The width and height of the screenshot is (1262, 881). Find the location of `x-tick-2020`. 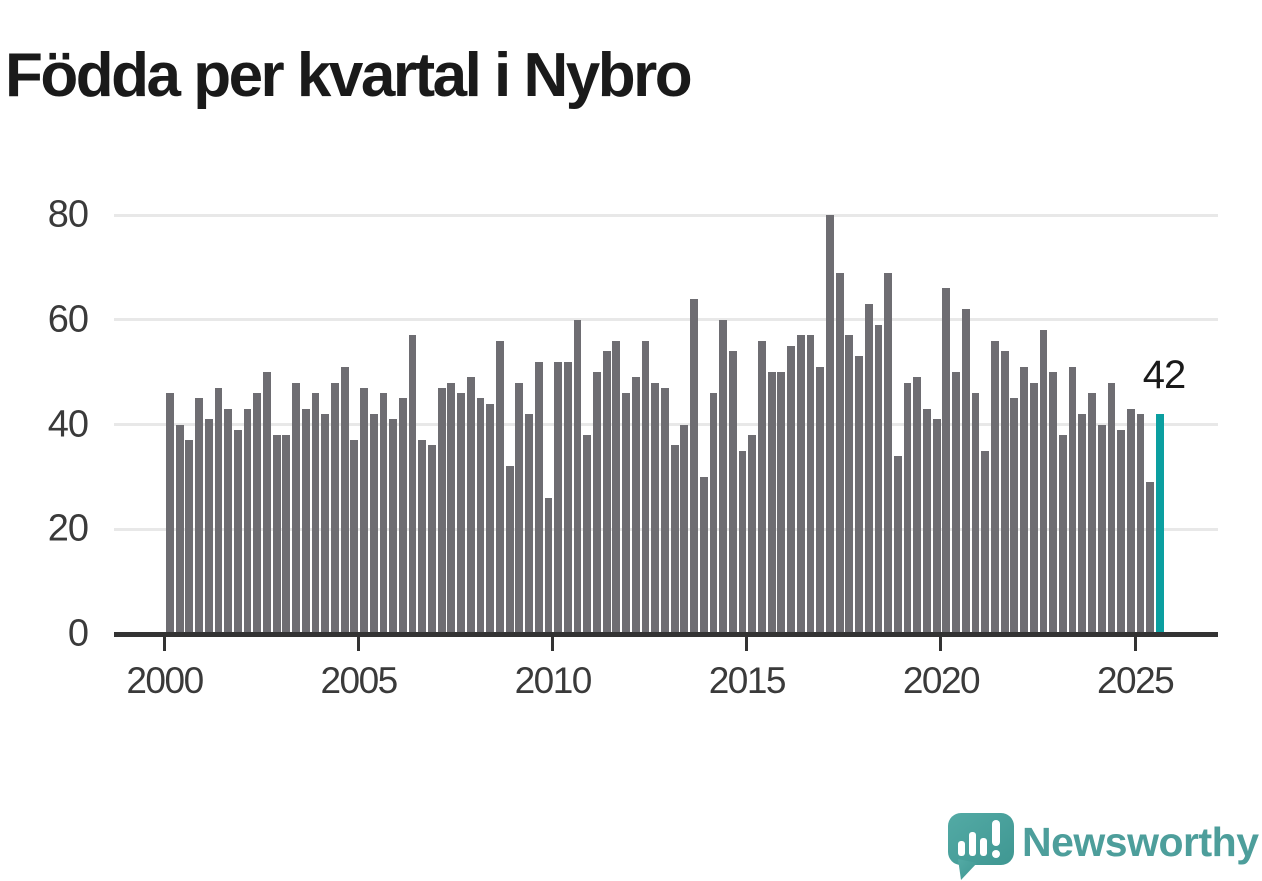

x-tick-2020 is located at coordinates (941, 644).